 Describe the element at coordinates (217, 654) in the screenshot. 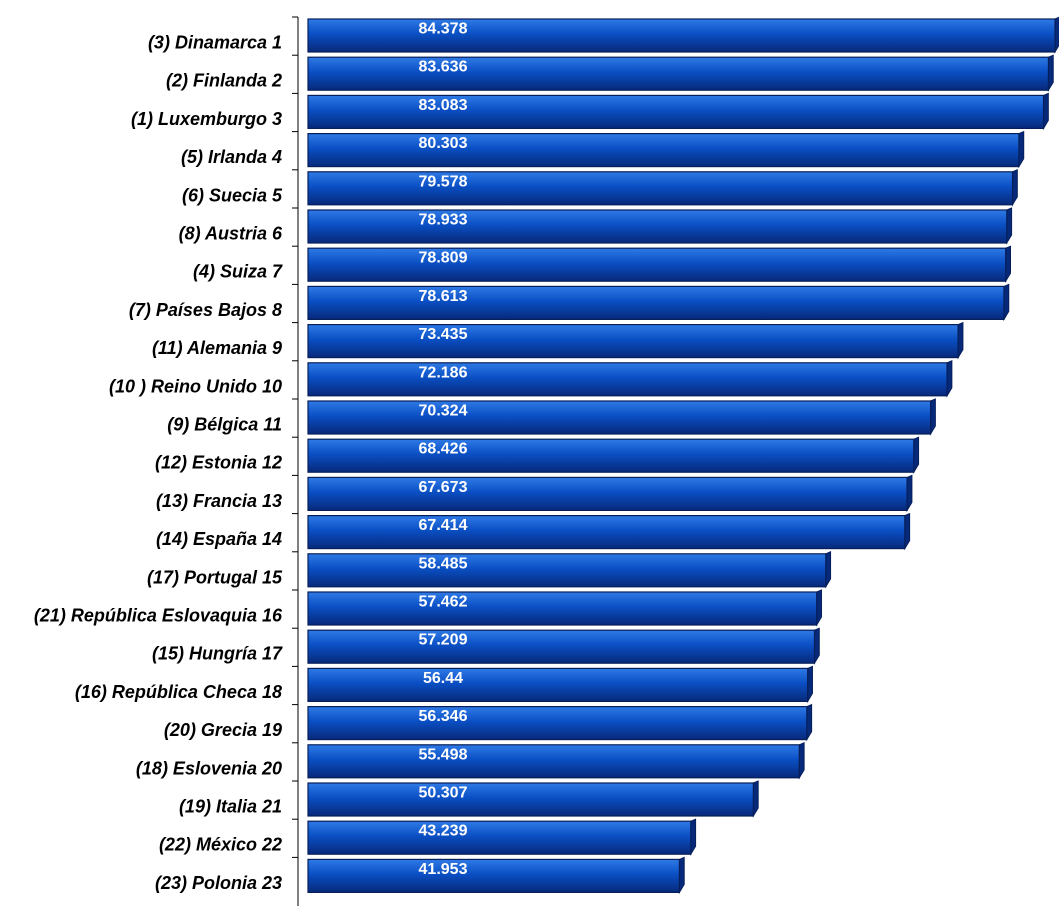

I see `category-label: (15) Hungría 17` at that location.